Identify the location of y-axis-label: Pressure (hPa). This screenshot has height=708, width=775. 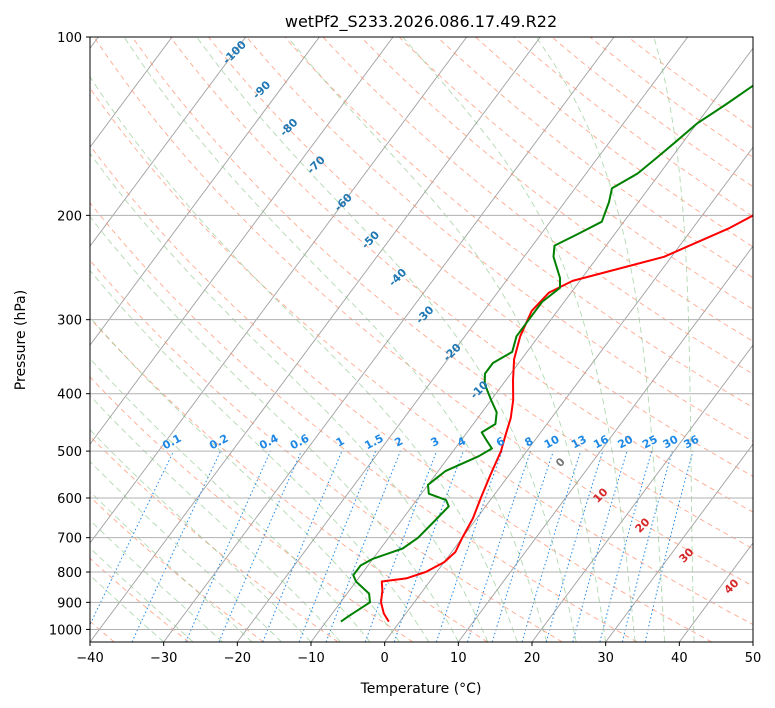
(21, 340).